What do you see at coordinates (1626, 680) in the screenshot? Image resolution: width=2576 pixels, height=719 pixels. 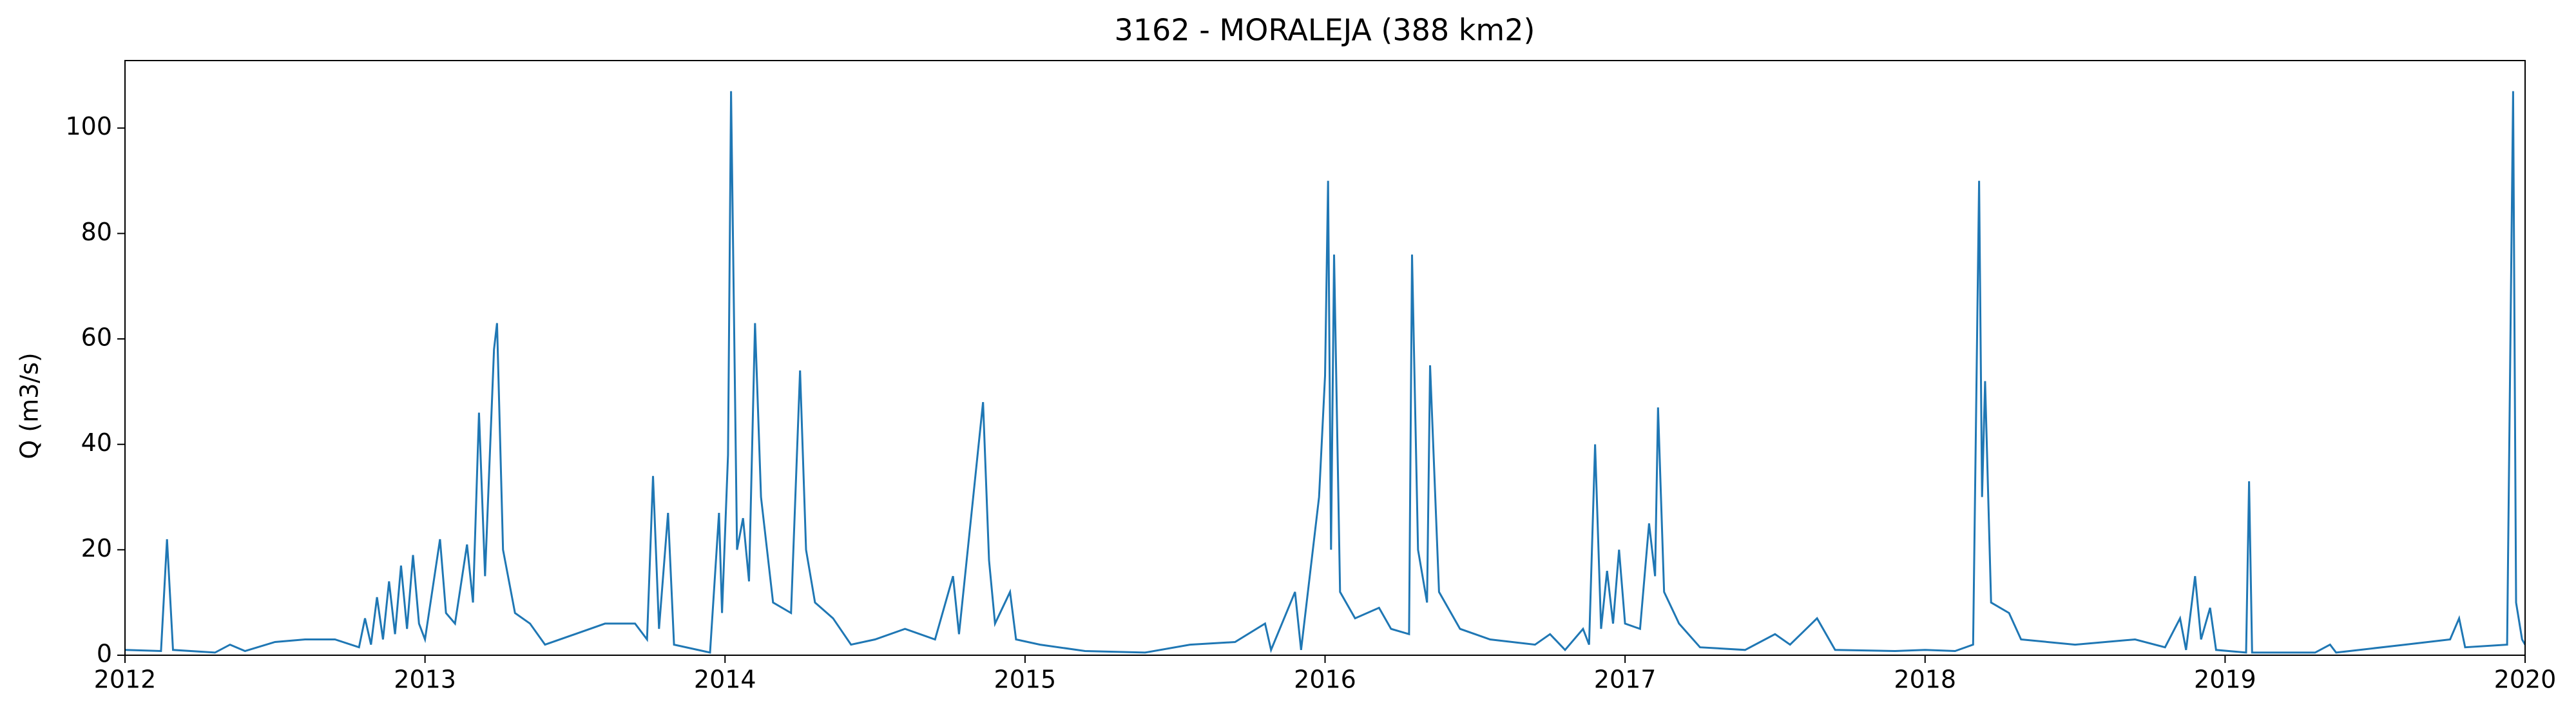 I see `x-tick-label: 2017` at bounding box center [1626, 680].